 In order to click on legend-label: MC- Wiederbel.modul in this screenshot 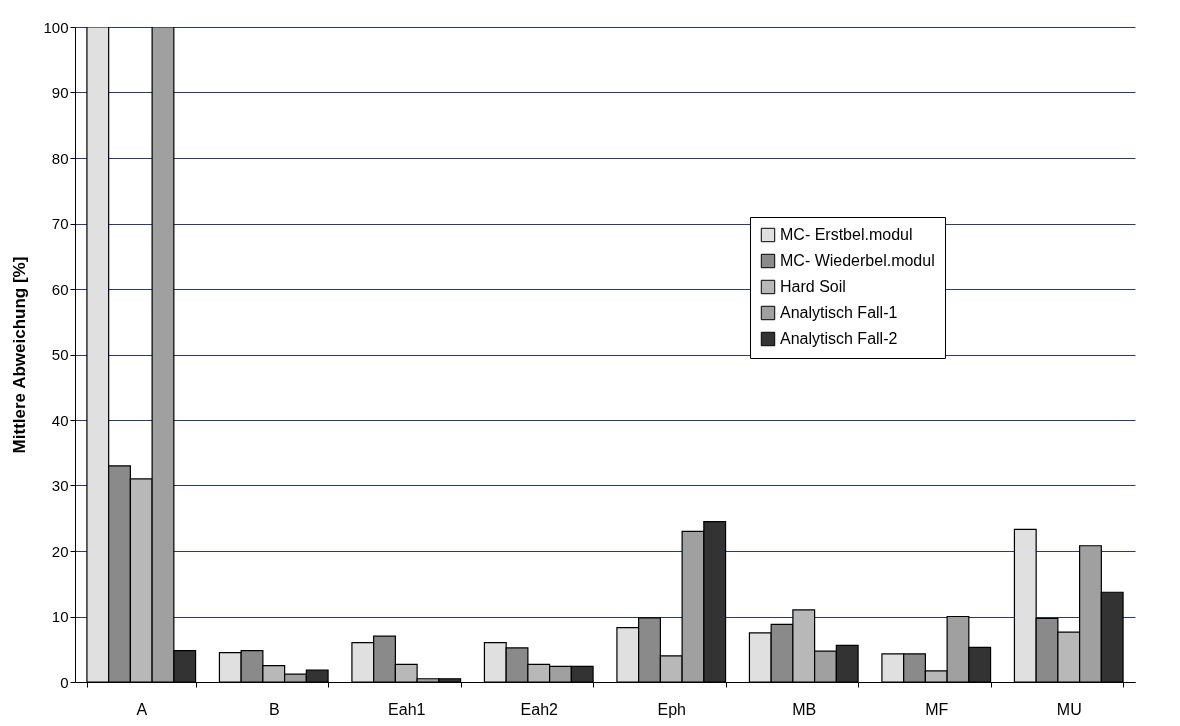, I will do `click(857, 260)`.